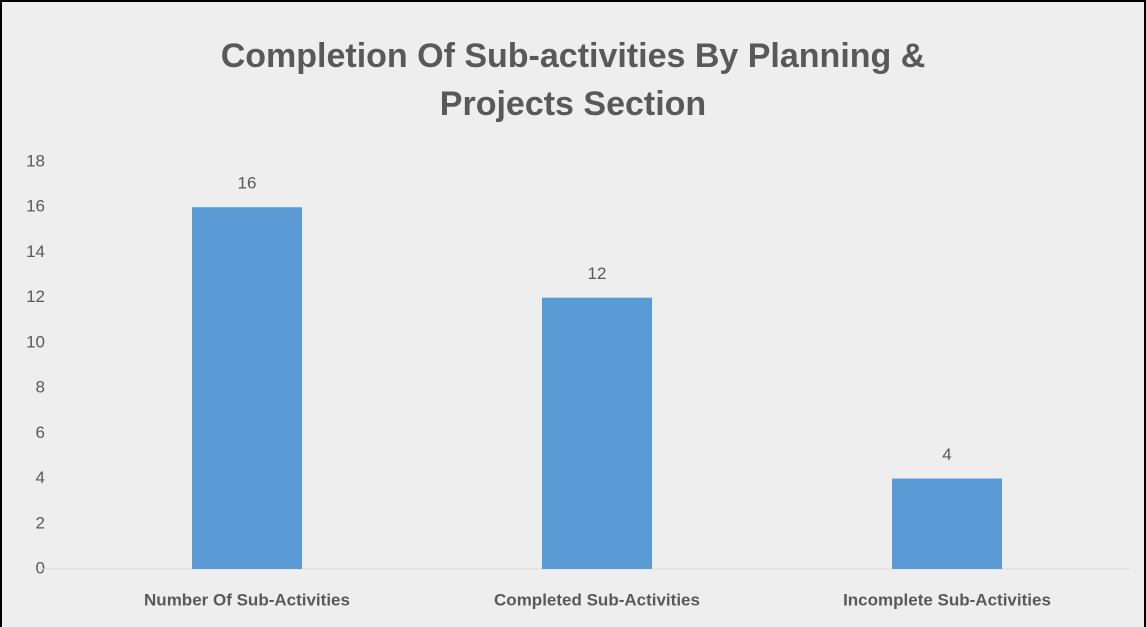 Image resolution: width=1146 pixels, height=627 pixels. Describe the element at coordinates (35, 206) in the screenshot. I see `y-tick-label: 16` at that location.